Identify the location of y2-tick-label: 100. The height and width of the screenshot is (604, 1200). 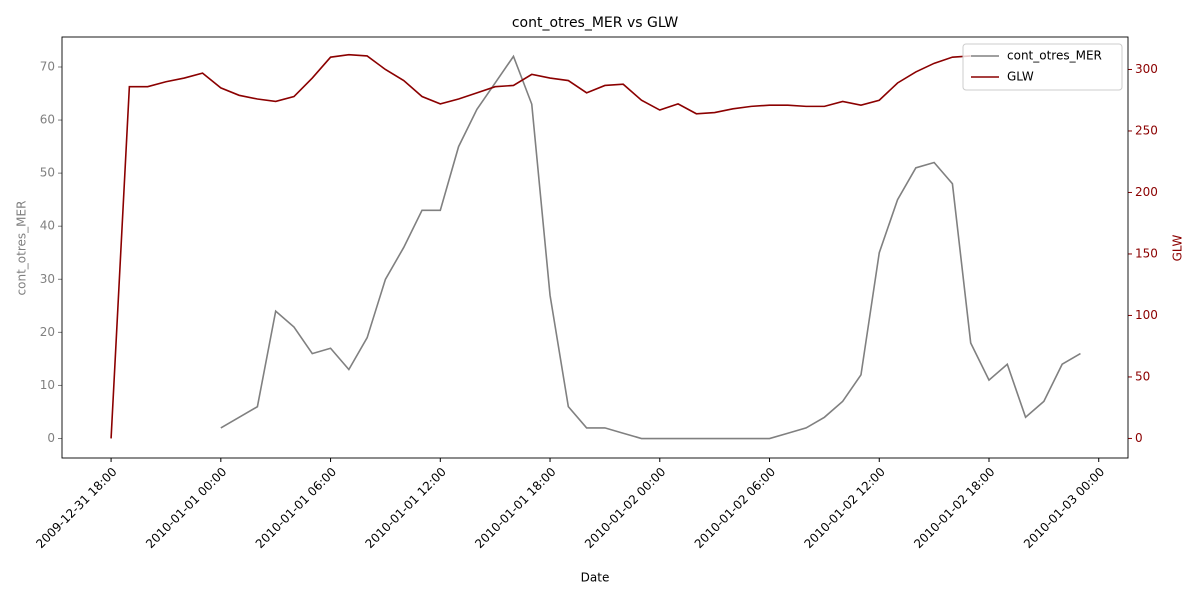
(1146, 315).